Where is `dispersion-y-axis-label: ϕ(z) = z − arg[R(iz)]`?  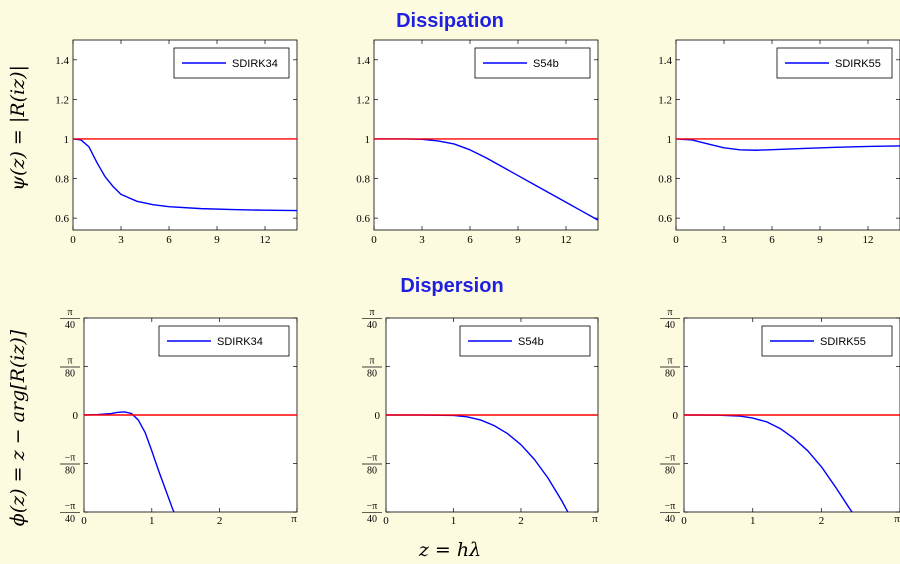 dispersion-y-axis-label: ϕ(z) = z − arg[R(iz)] is located at coordinates (18, 427).